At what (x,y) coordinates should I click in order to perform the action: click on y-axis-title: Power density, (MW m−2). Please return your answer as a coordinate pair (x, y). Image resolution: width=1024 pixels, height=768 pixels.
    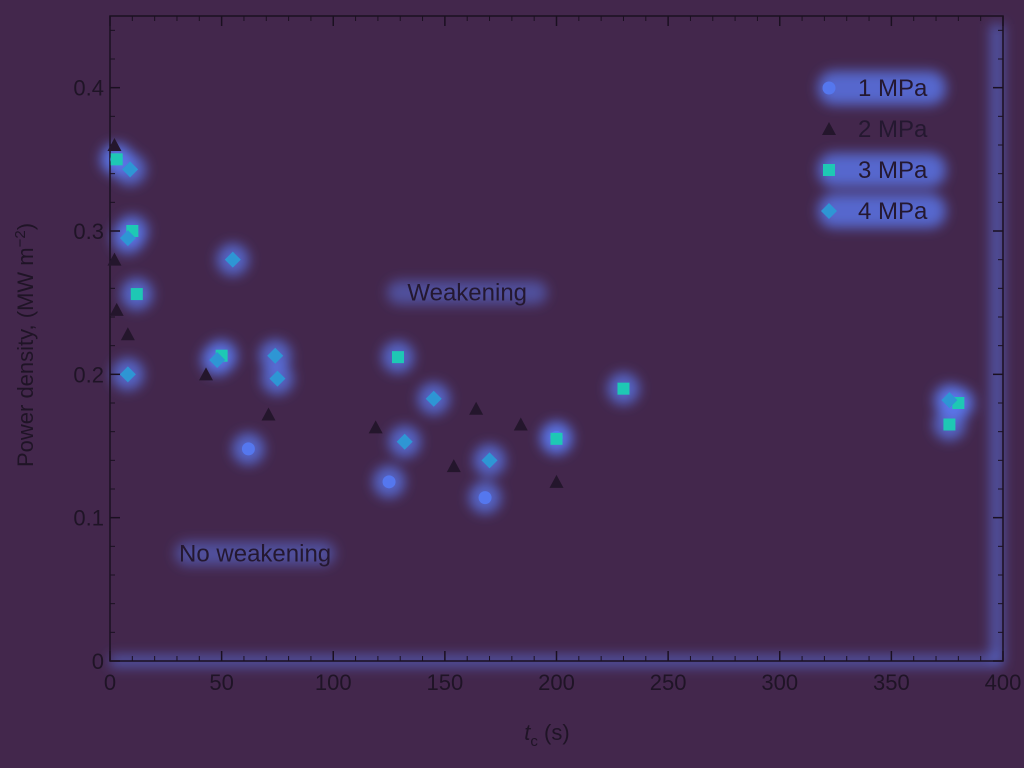
    Looking at the image, I should click on (25, 345).